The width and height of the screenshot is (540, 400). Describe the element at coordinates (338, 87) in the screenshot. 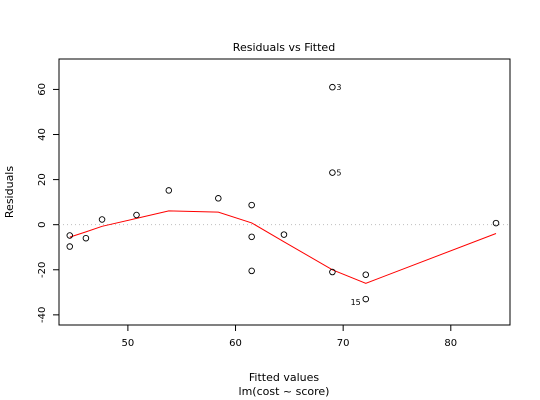

I see `point-label-3: 3` at that location.